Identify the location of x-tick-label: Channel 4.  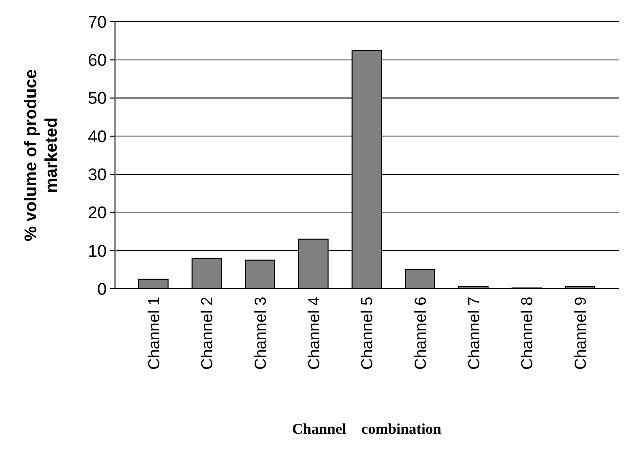
(315, 333).